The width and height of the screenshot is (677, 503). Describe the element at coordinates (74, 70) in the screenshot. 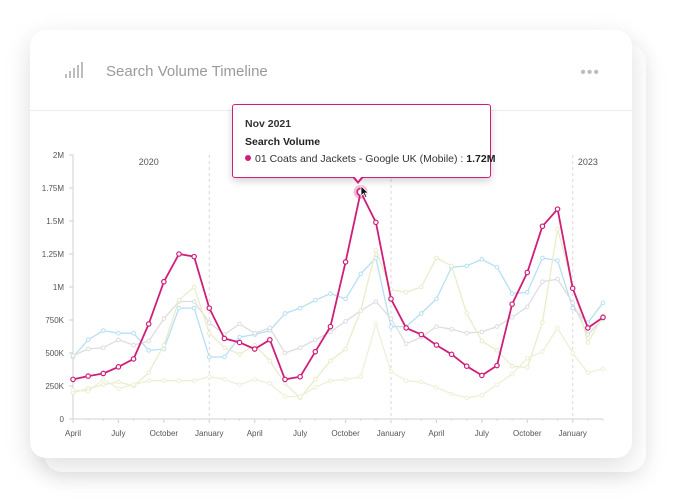

I see `bar-chart-icon` at that location.